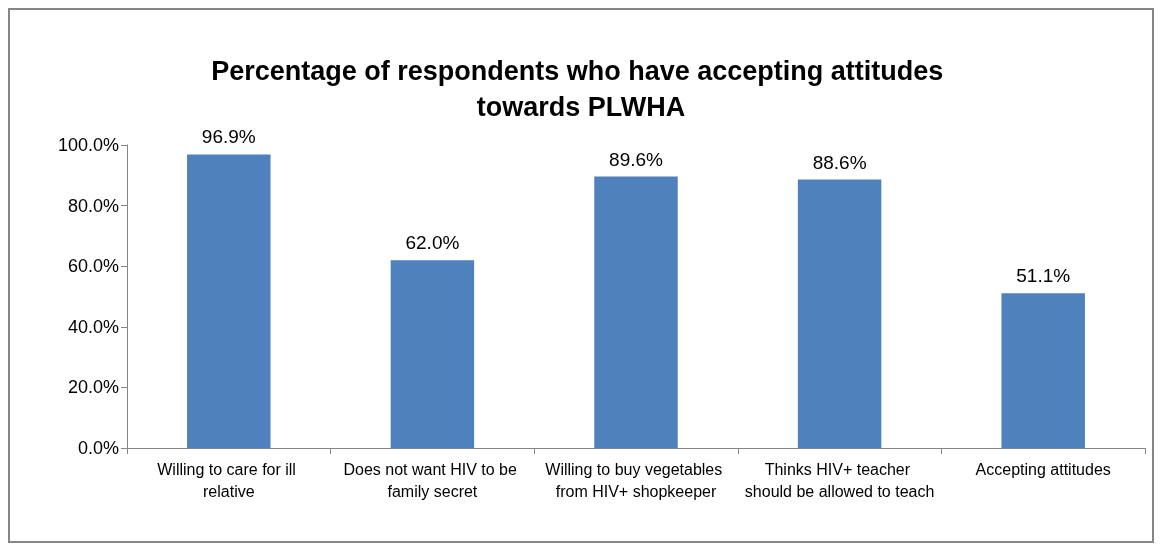 This screenshot has width=1162, height=551. I want to click on x-tick-label: Thinks HIV+ teacher should be allowed to teach, so click(839, 480).